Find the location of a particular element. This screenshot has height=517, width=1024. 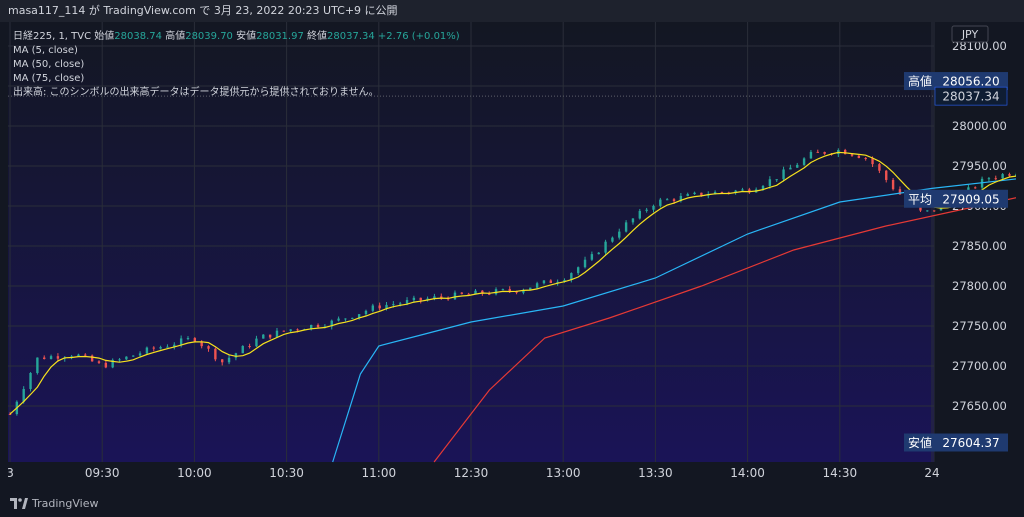

volume-note: 出来高: このシンボルの出来高データはデータ提供元から提供されておりません。 is located at coordinates (196, 92).